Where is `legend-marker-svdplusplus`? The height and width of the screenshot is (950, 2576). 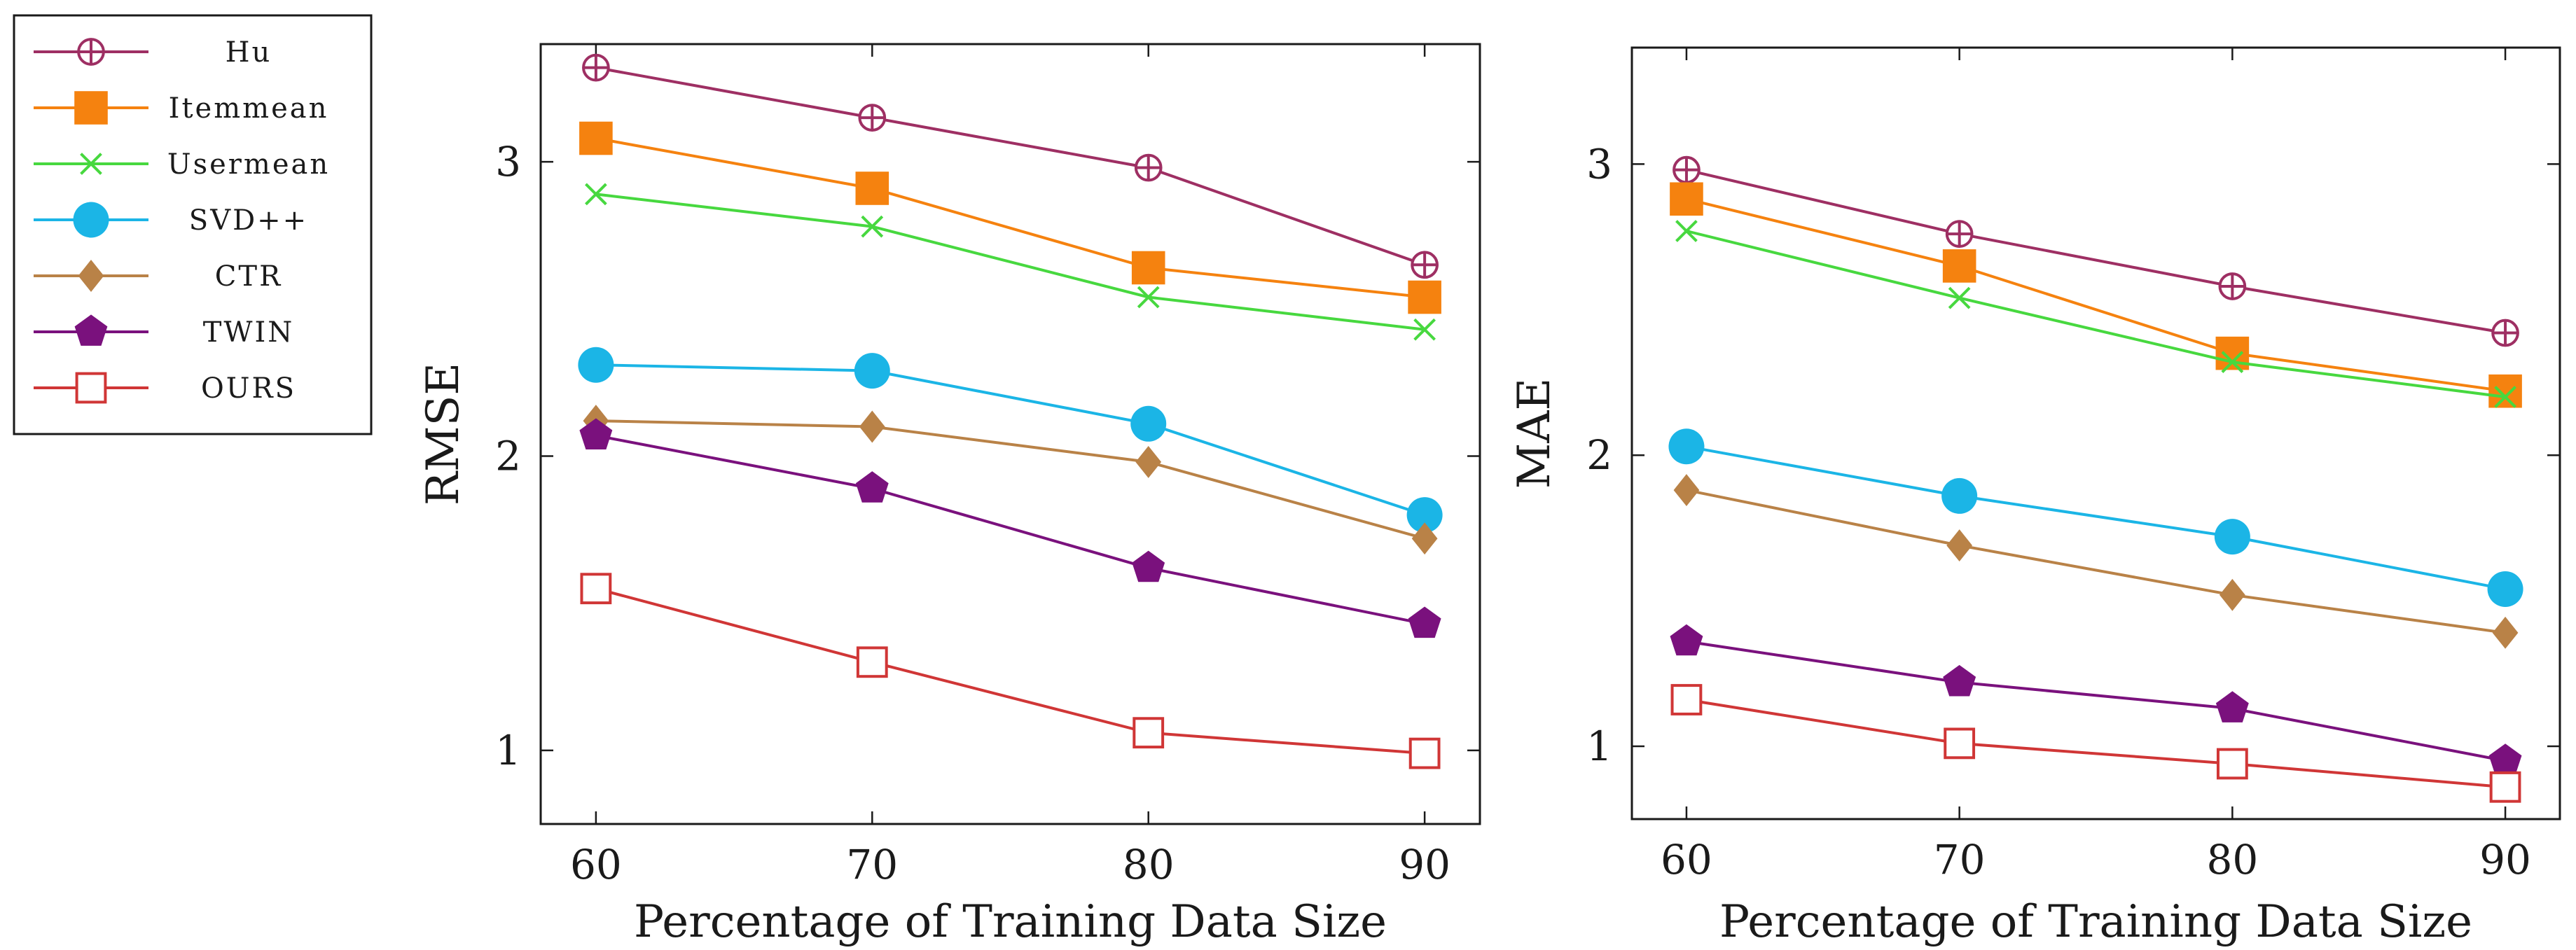 legend-marker-svdplusplus is located at coordinates (91, 220).